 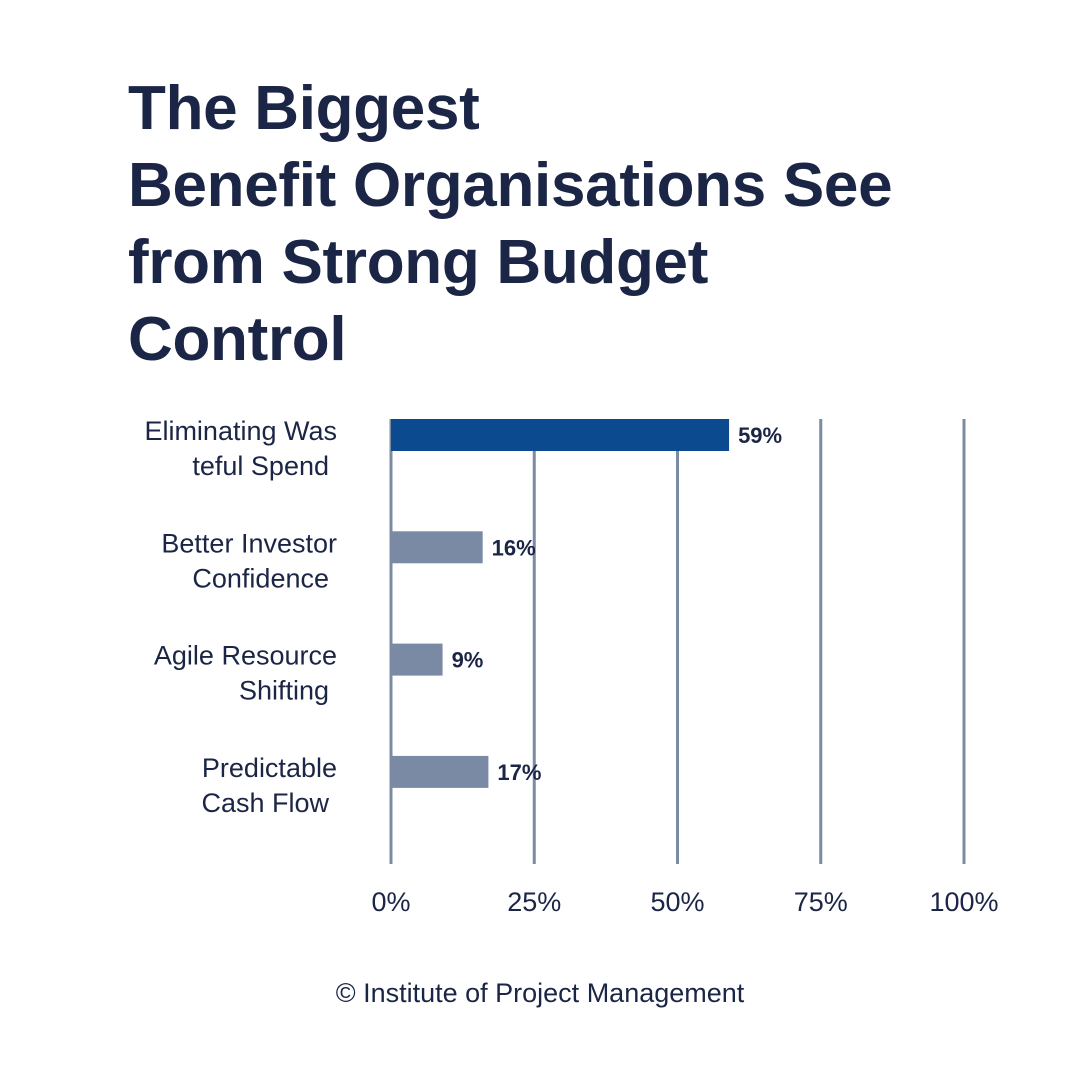 What do you see at coordinates (269, 785) in the screenshot?
I see `category-label-4: Predictable Cash Flow` at bounding box center [269, 785].